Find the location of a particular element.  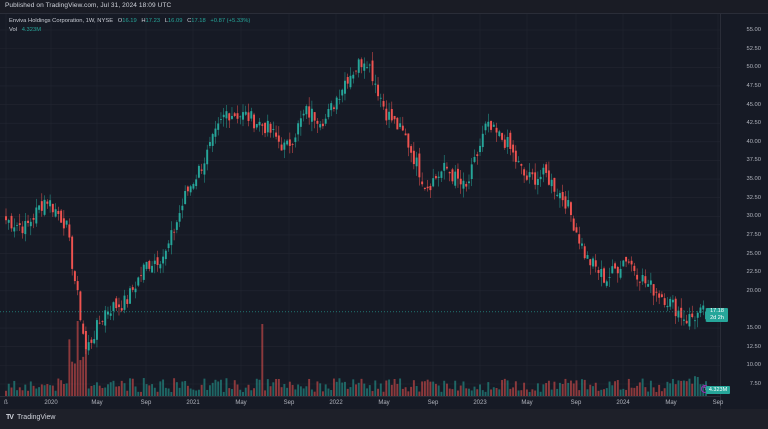

volume-label: Vol is located at coordinates (13, 30).